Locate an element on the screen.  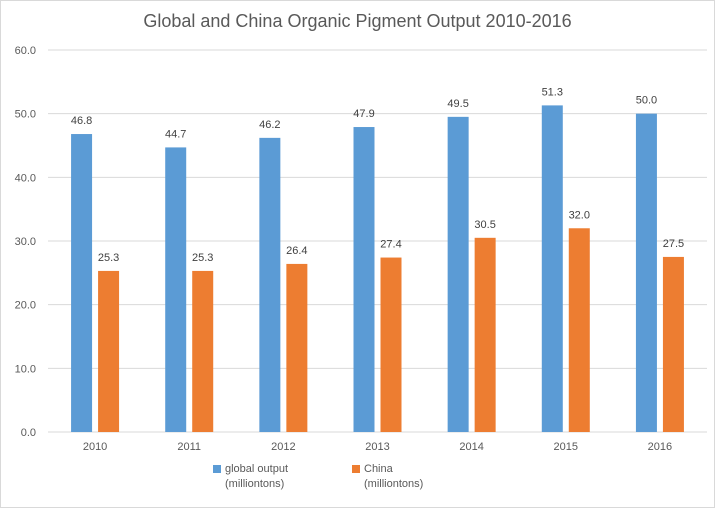
legend-label: global output (milliontons) is located at coordinates (256, 476).